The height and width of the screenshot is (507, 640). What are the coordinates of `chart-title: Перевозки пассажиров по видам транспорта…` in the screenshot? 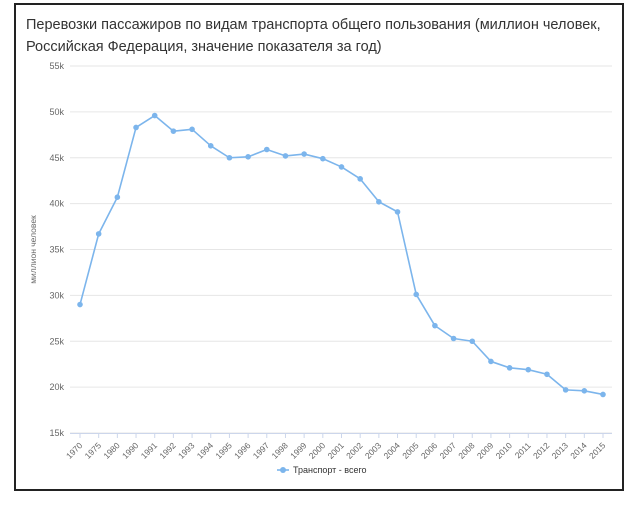 It's located at (313, 36).